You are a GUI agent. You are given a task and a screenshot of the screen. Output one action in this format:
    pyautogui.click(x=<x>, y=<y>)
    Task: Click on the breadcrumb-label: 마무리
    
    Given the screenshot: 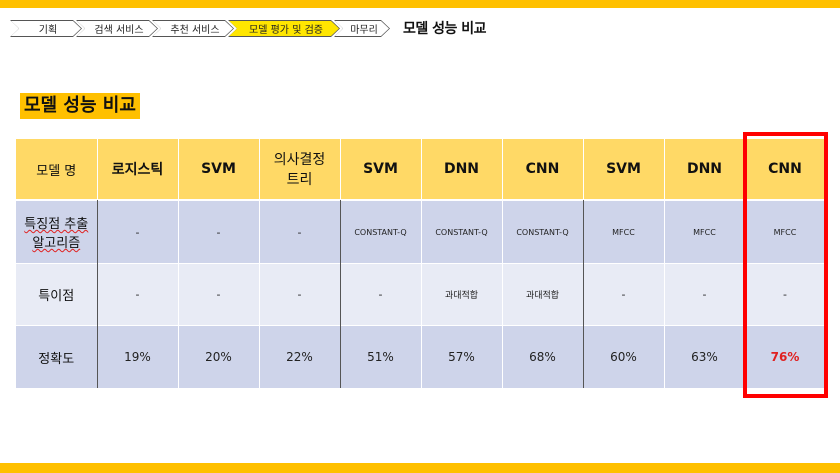 What is the action you would take?
    pyautogui.click(x=364, y=30)
    